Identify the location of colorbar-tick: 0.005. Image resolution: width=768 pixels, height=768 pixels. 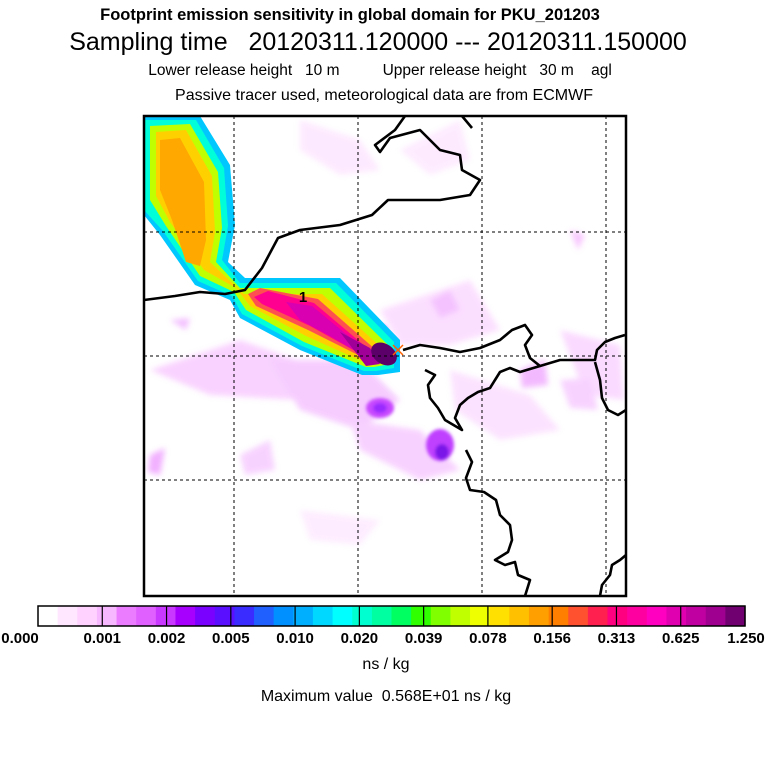
(231, 638).